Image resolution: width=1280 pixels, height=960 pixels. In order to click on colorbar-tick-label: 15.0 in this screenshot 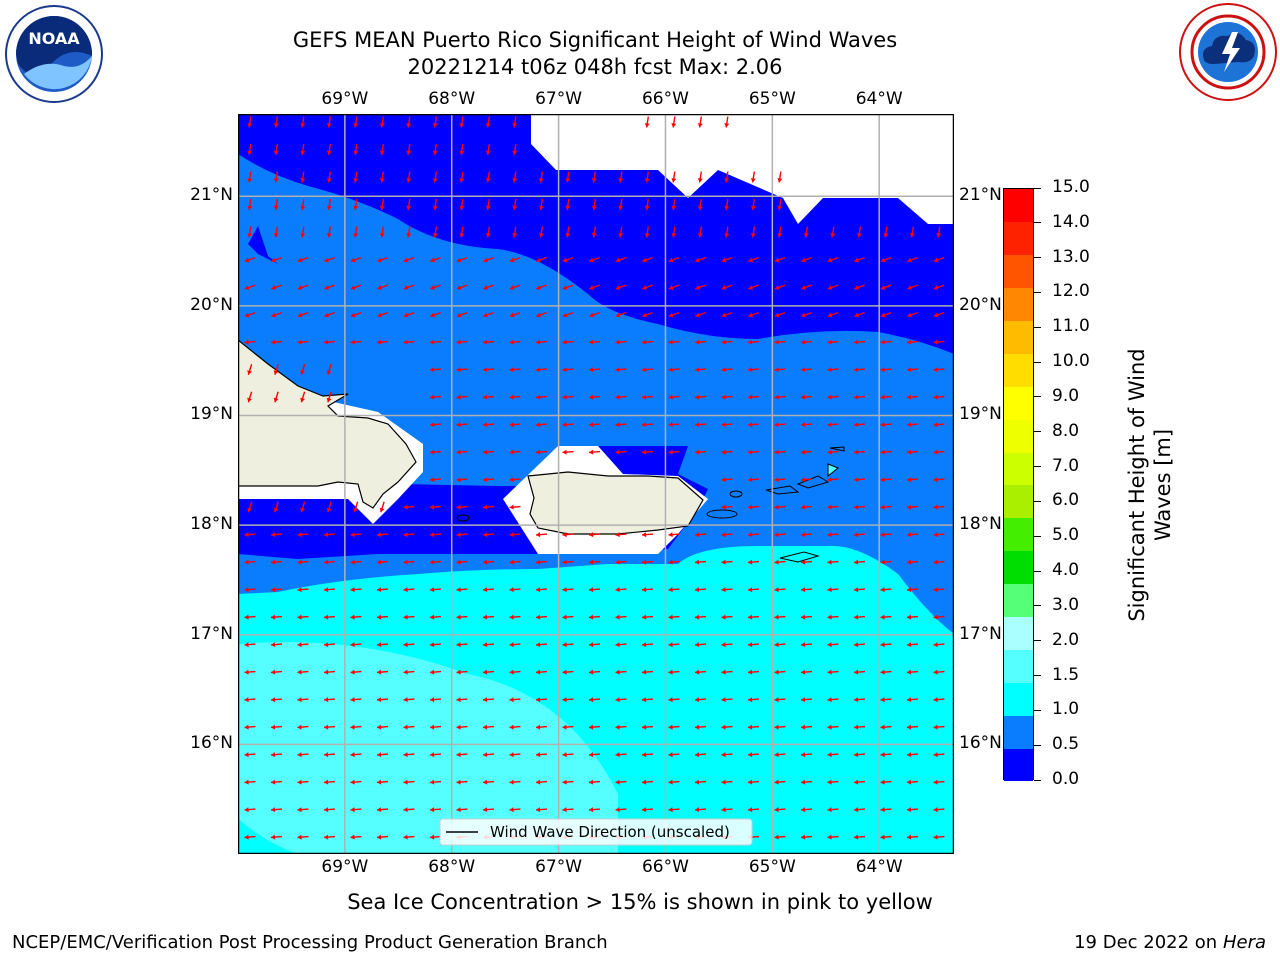, I will do `click(1071, 187)`.